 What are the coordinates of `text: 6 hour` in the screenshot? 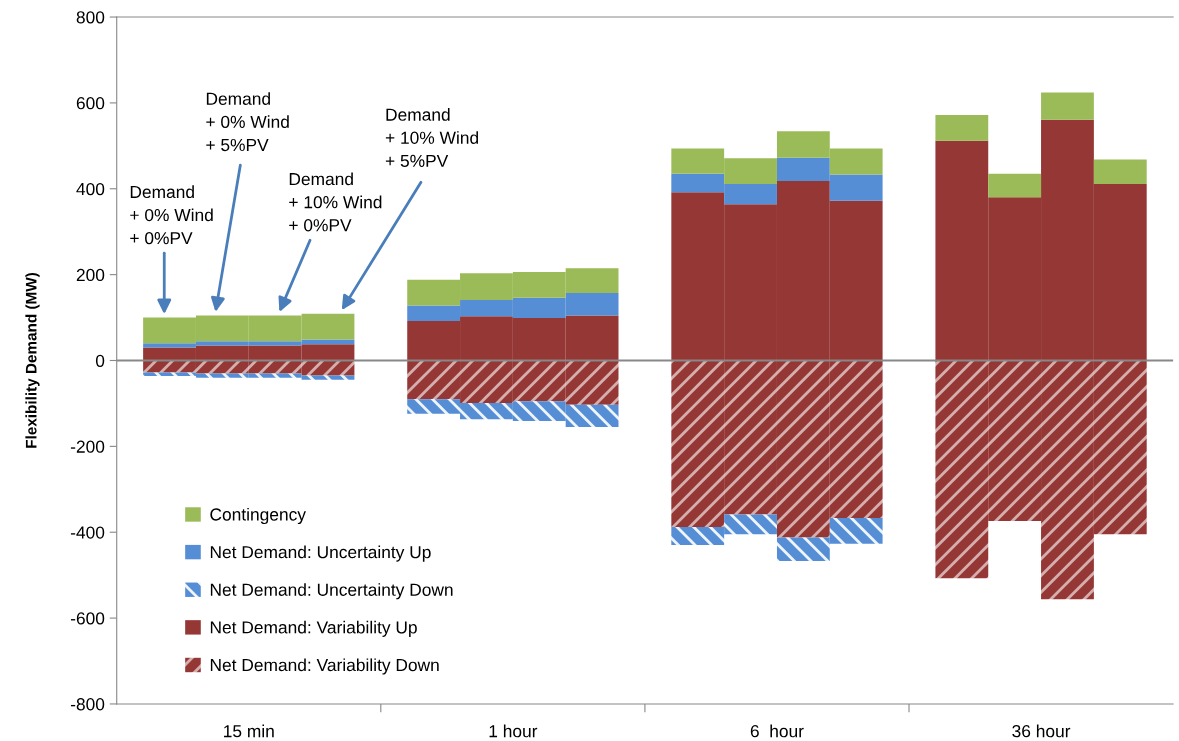 It's located at (777, 731).